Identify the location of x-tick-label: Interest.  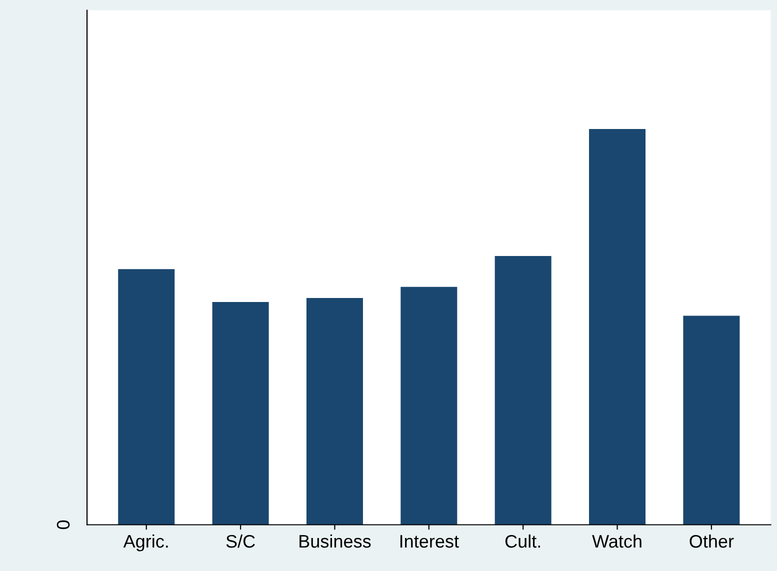
(429, 541).